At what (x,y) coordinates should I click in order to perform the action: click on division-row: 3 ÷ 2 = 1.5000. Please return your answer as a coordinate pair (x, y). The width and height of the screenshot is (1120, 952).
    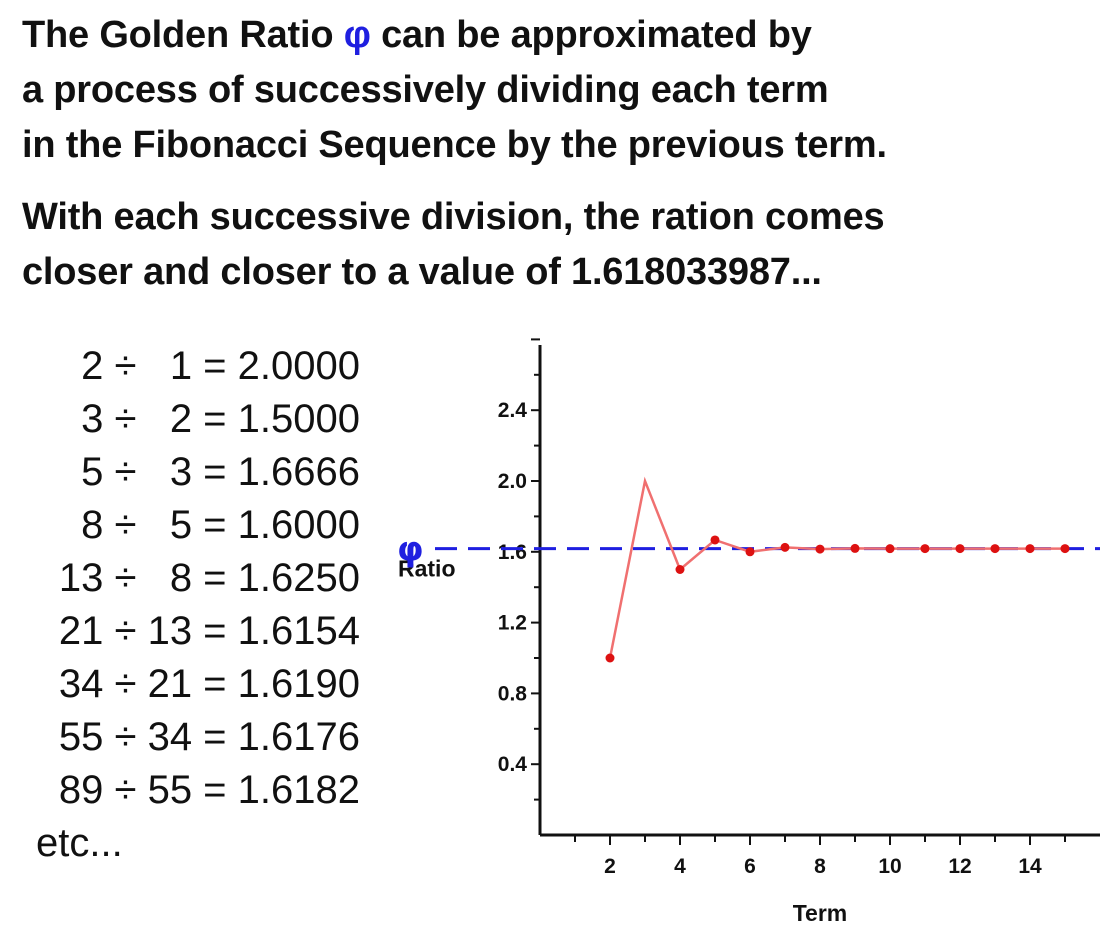
    Looking at the image, I should click on (220, 419).